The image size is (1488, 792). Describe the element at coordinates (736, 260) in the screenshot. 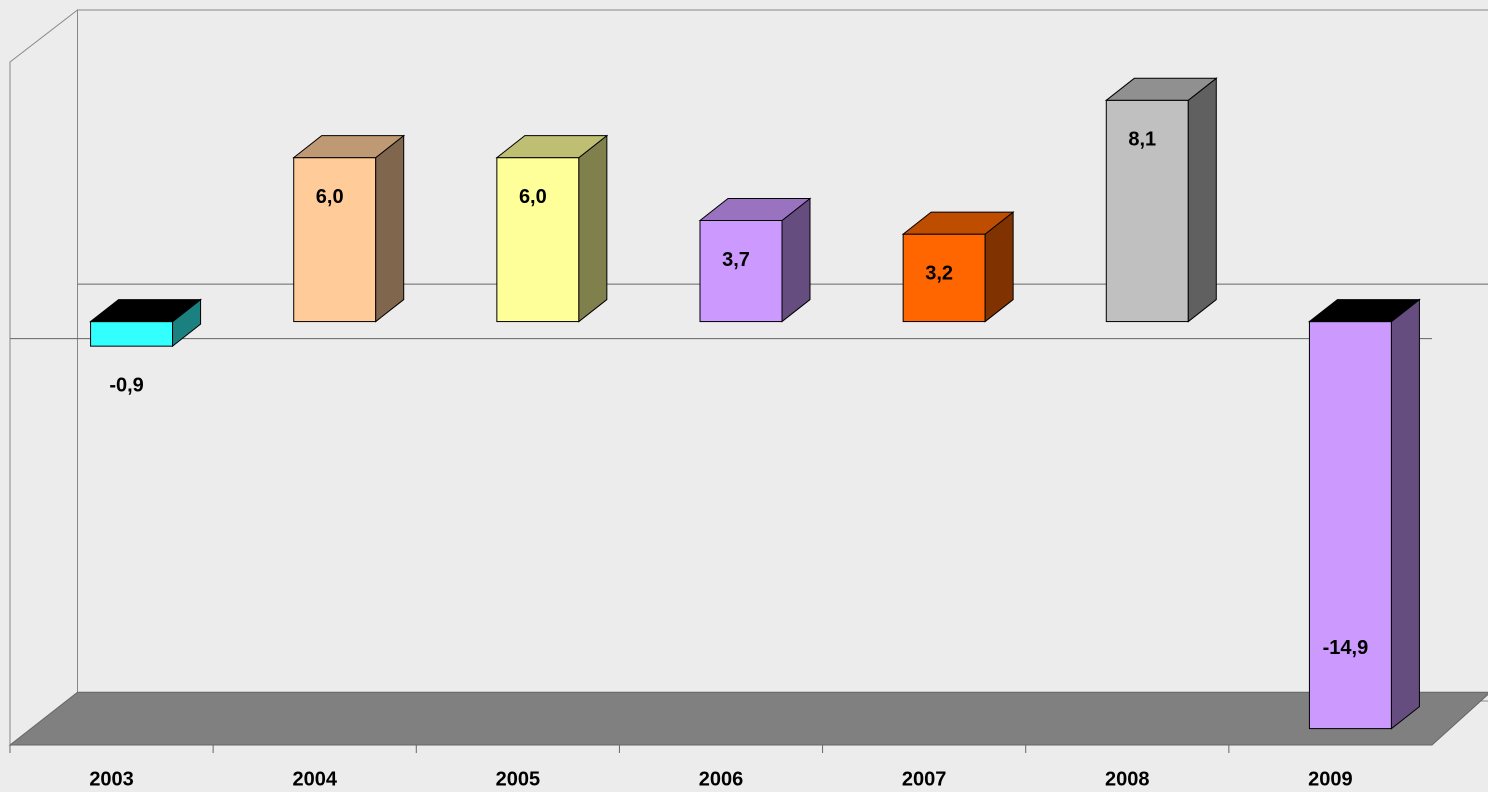

I see `value-label: 3,7` at that location.